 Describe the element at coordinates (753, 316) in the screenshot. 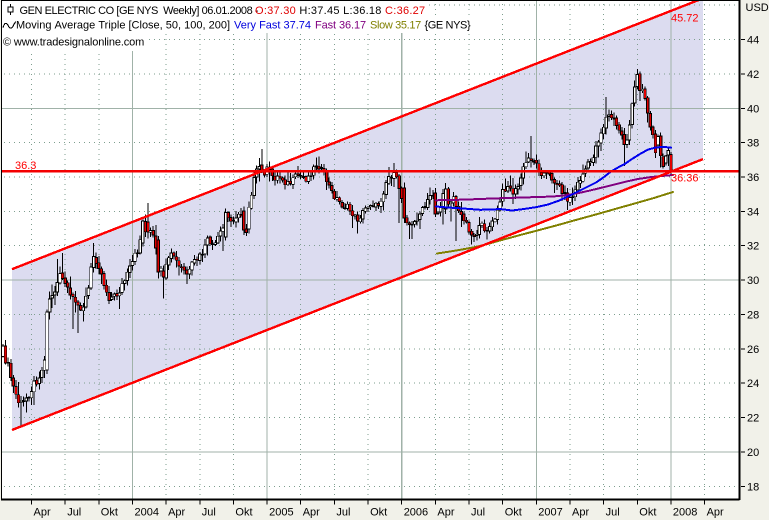

I see `svg-text: 28` at that location.